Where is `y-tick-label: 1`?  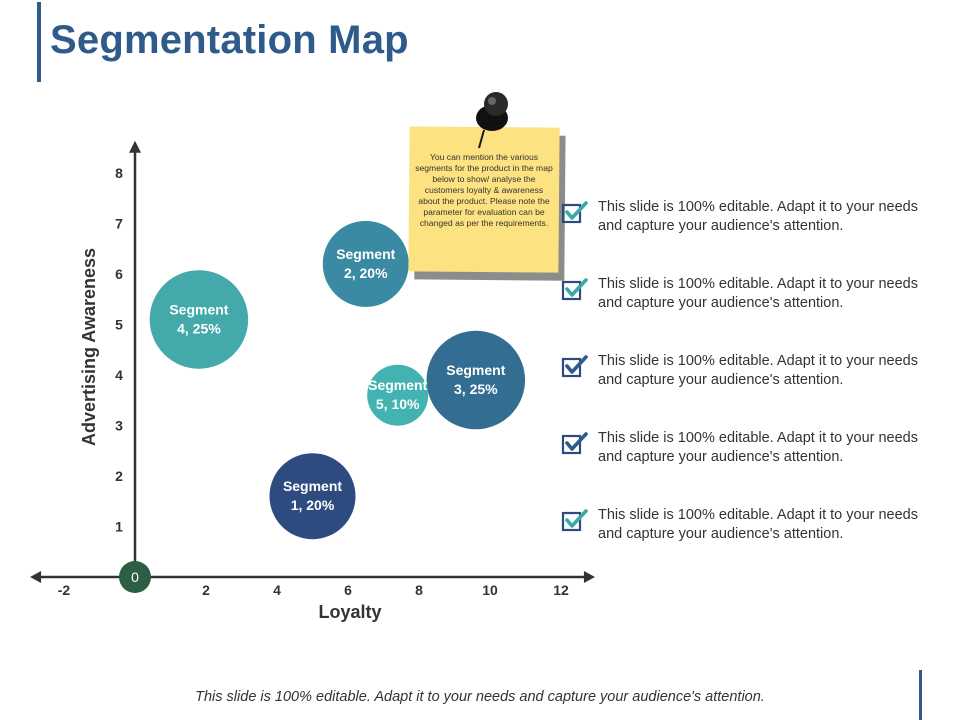 y-tick-label: 1 is located at coordinates (119, 527).